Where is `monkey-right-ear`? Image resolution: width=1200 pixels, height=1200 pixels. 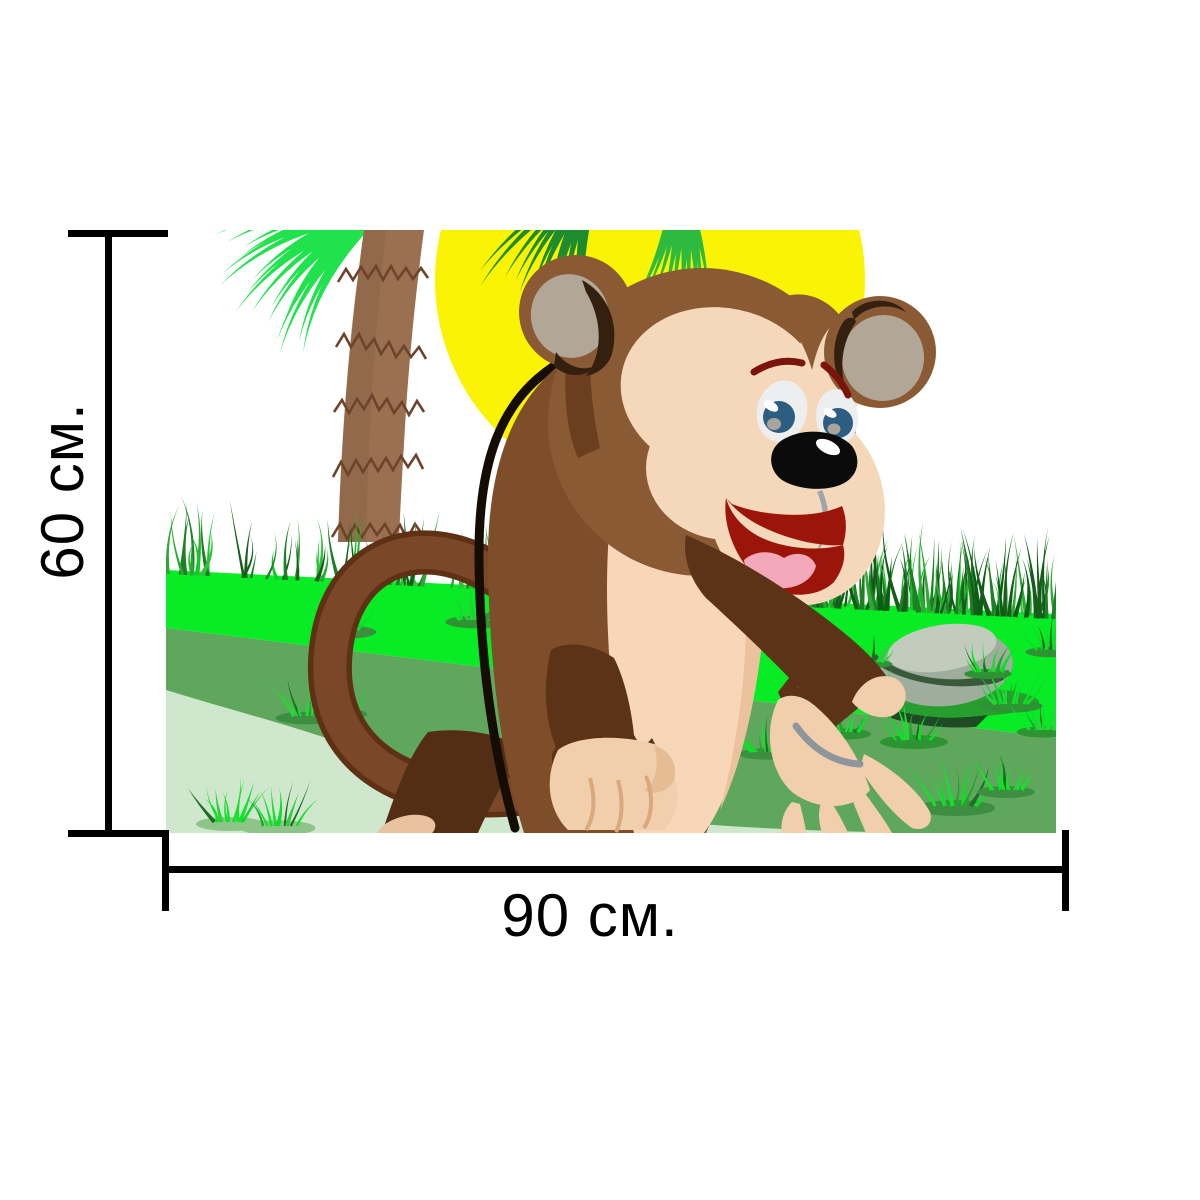
monkey-right-ear is located at coordinates (880, 352).